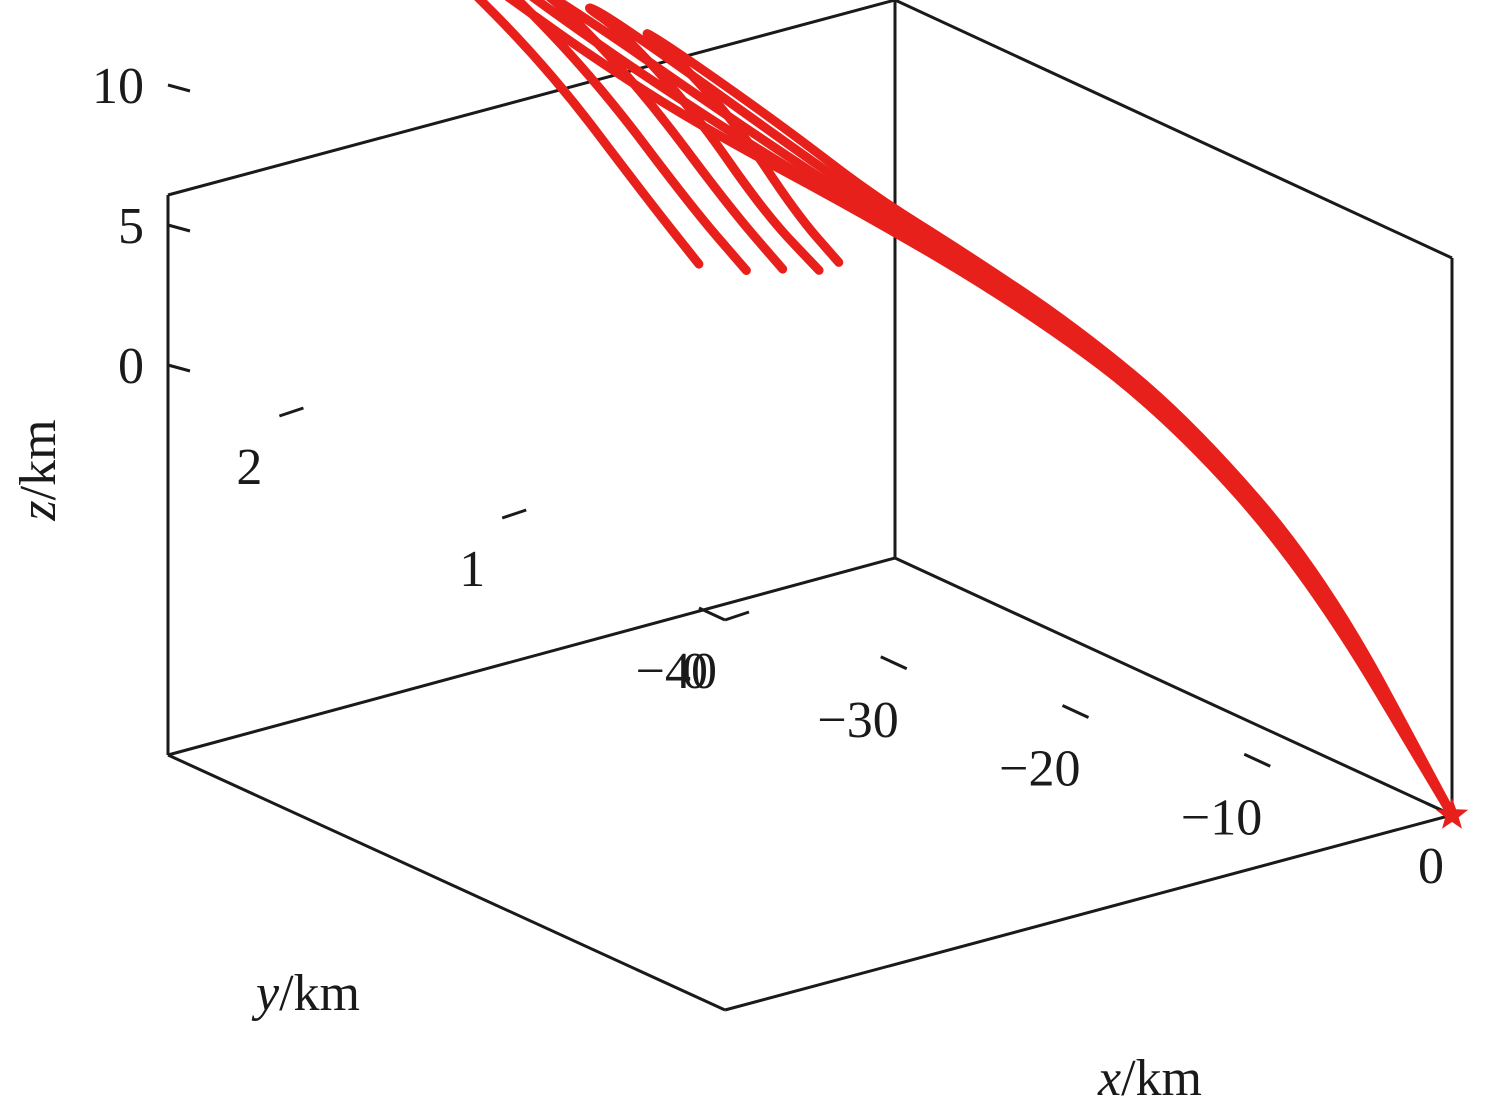 The width and height of the screenshot is (1512, 1116). I want to click on y-tick-label: 0, so click(695, 671).